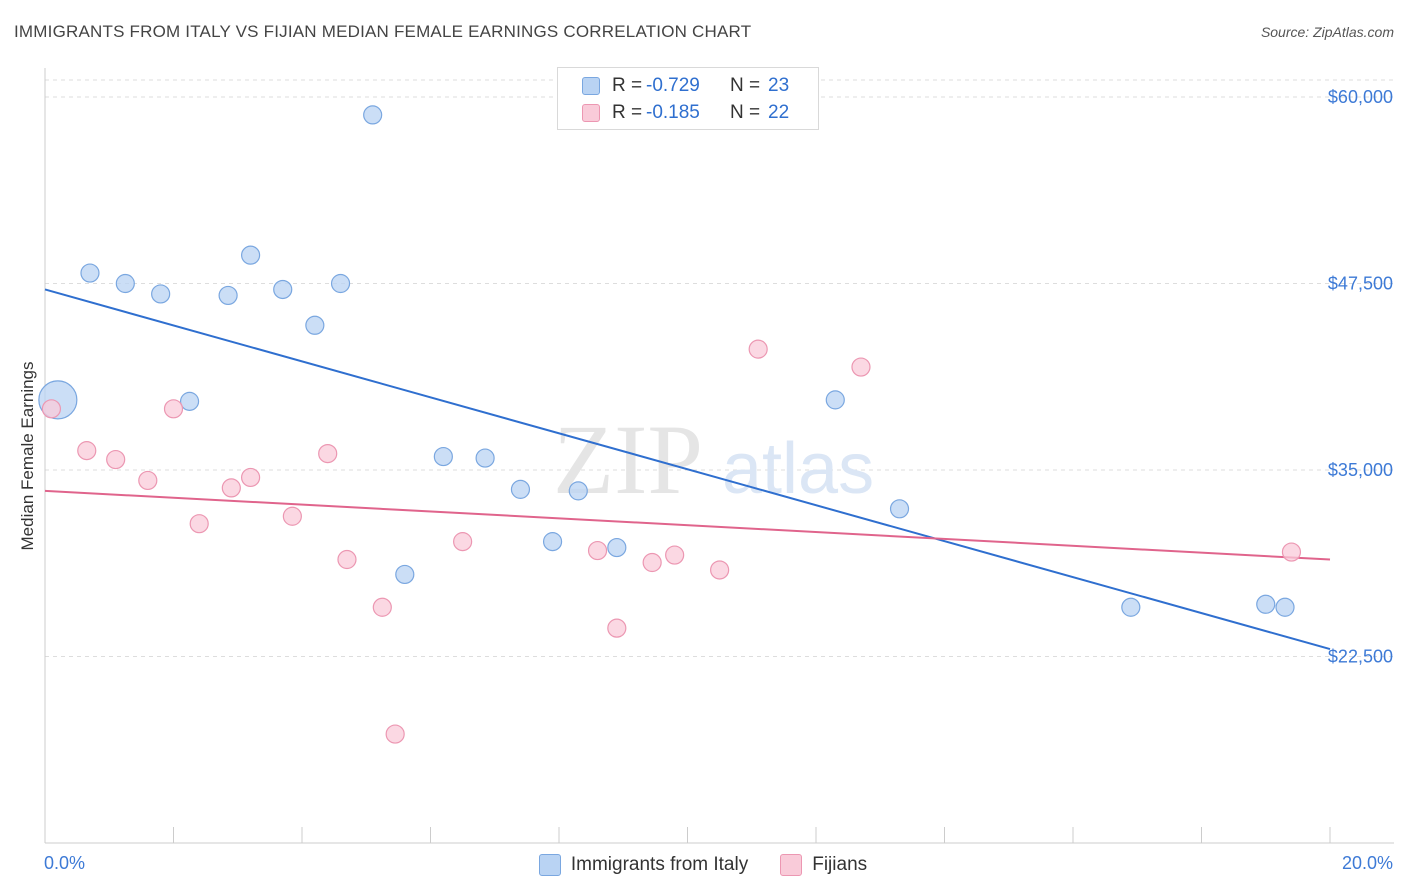  I want to click on fijians-swatch, so click(591, 113).